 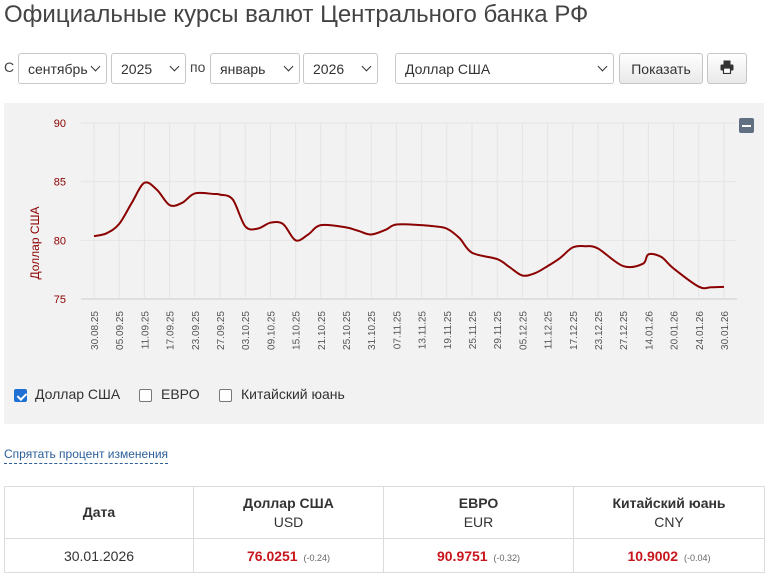 What do you see at coordinates (95, 330) in the screenshot?
I see `x-tick-label: 30.08.25` at bounding box center [95, 330].